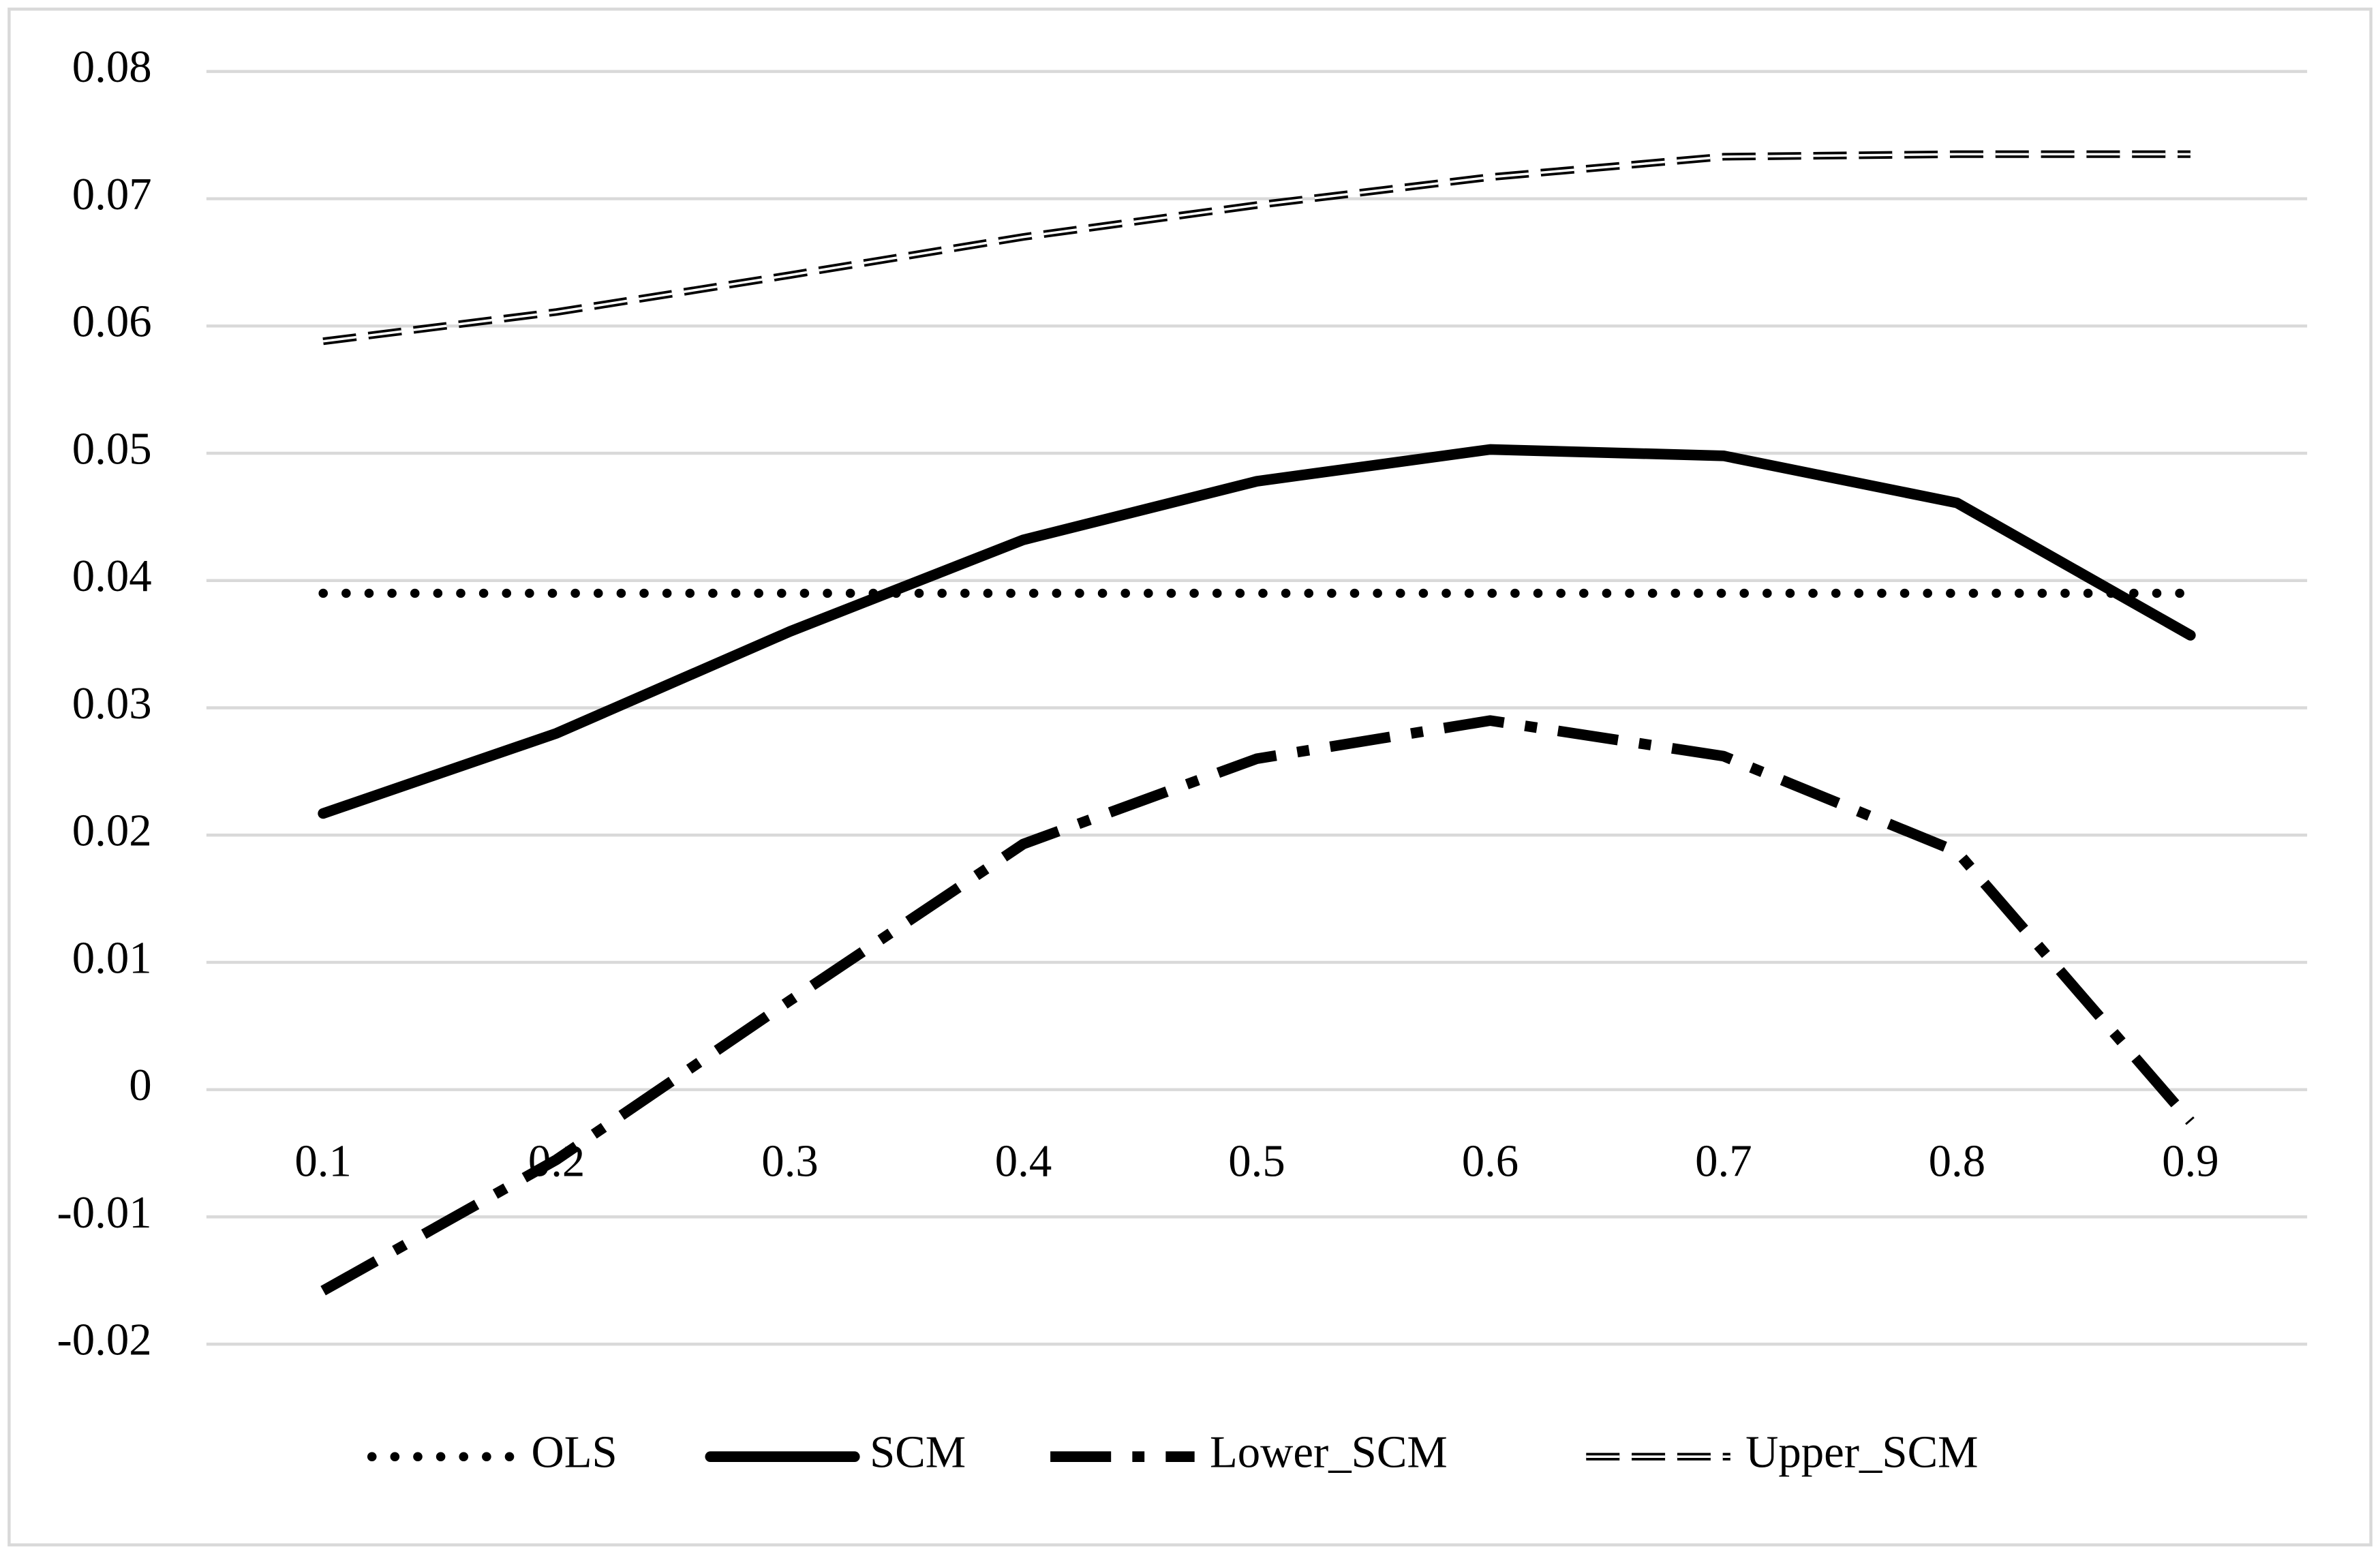 This screenshot has height=1554, width=2380. I want to click on y-tick-label: 0.03, so click(112, 703).